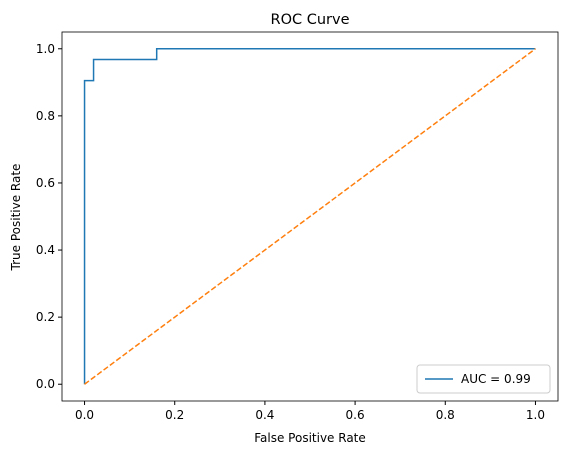 The height and width of the screenshot is (455, 567). Describe the element at coordinates (496, 379) in the screenshot. I see `legend-label: AUC = 0.99` at that location.